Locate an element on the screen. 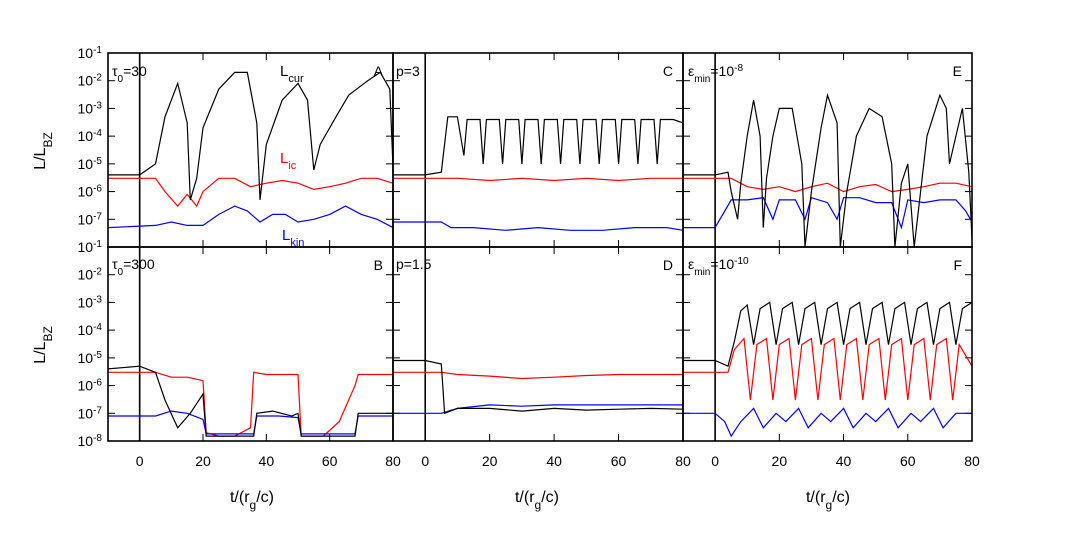 The image size is (1090, 533). series-cur-E is located at coordinates (827, 169).